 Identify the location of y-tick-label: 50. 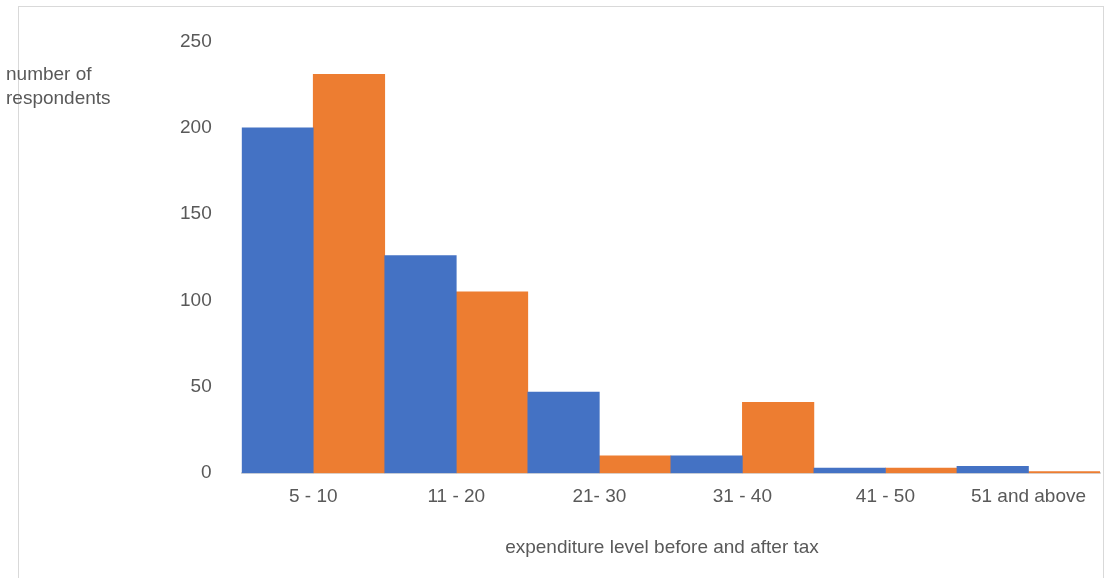
(201, 386).